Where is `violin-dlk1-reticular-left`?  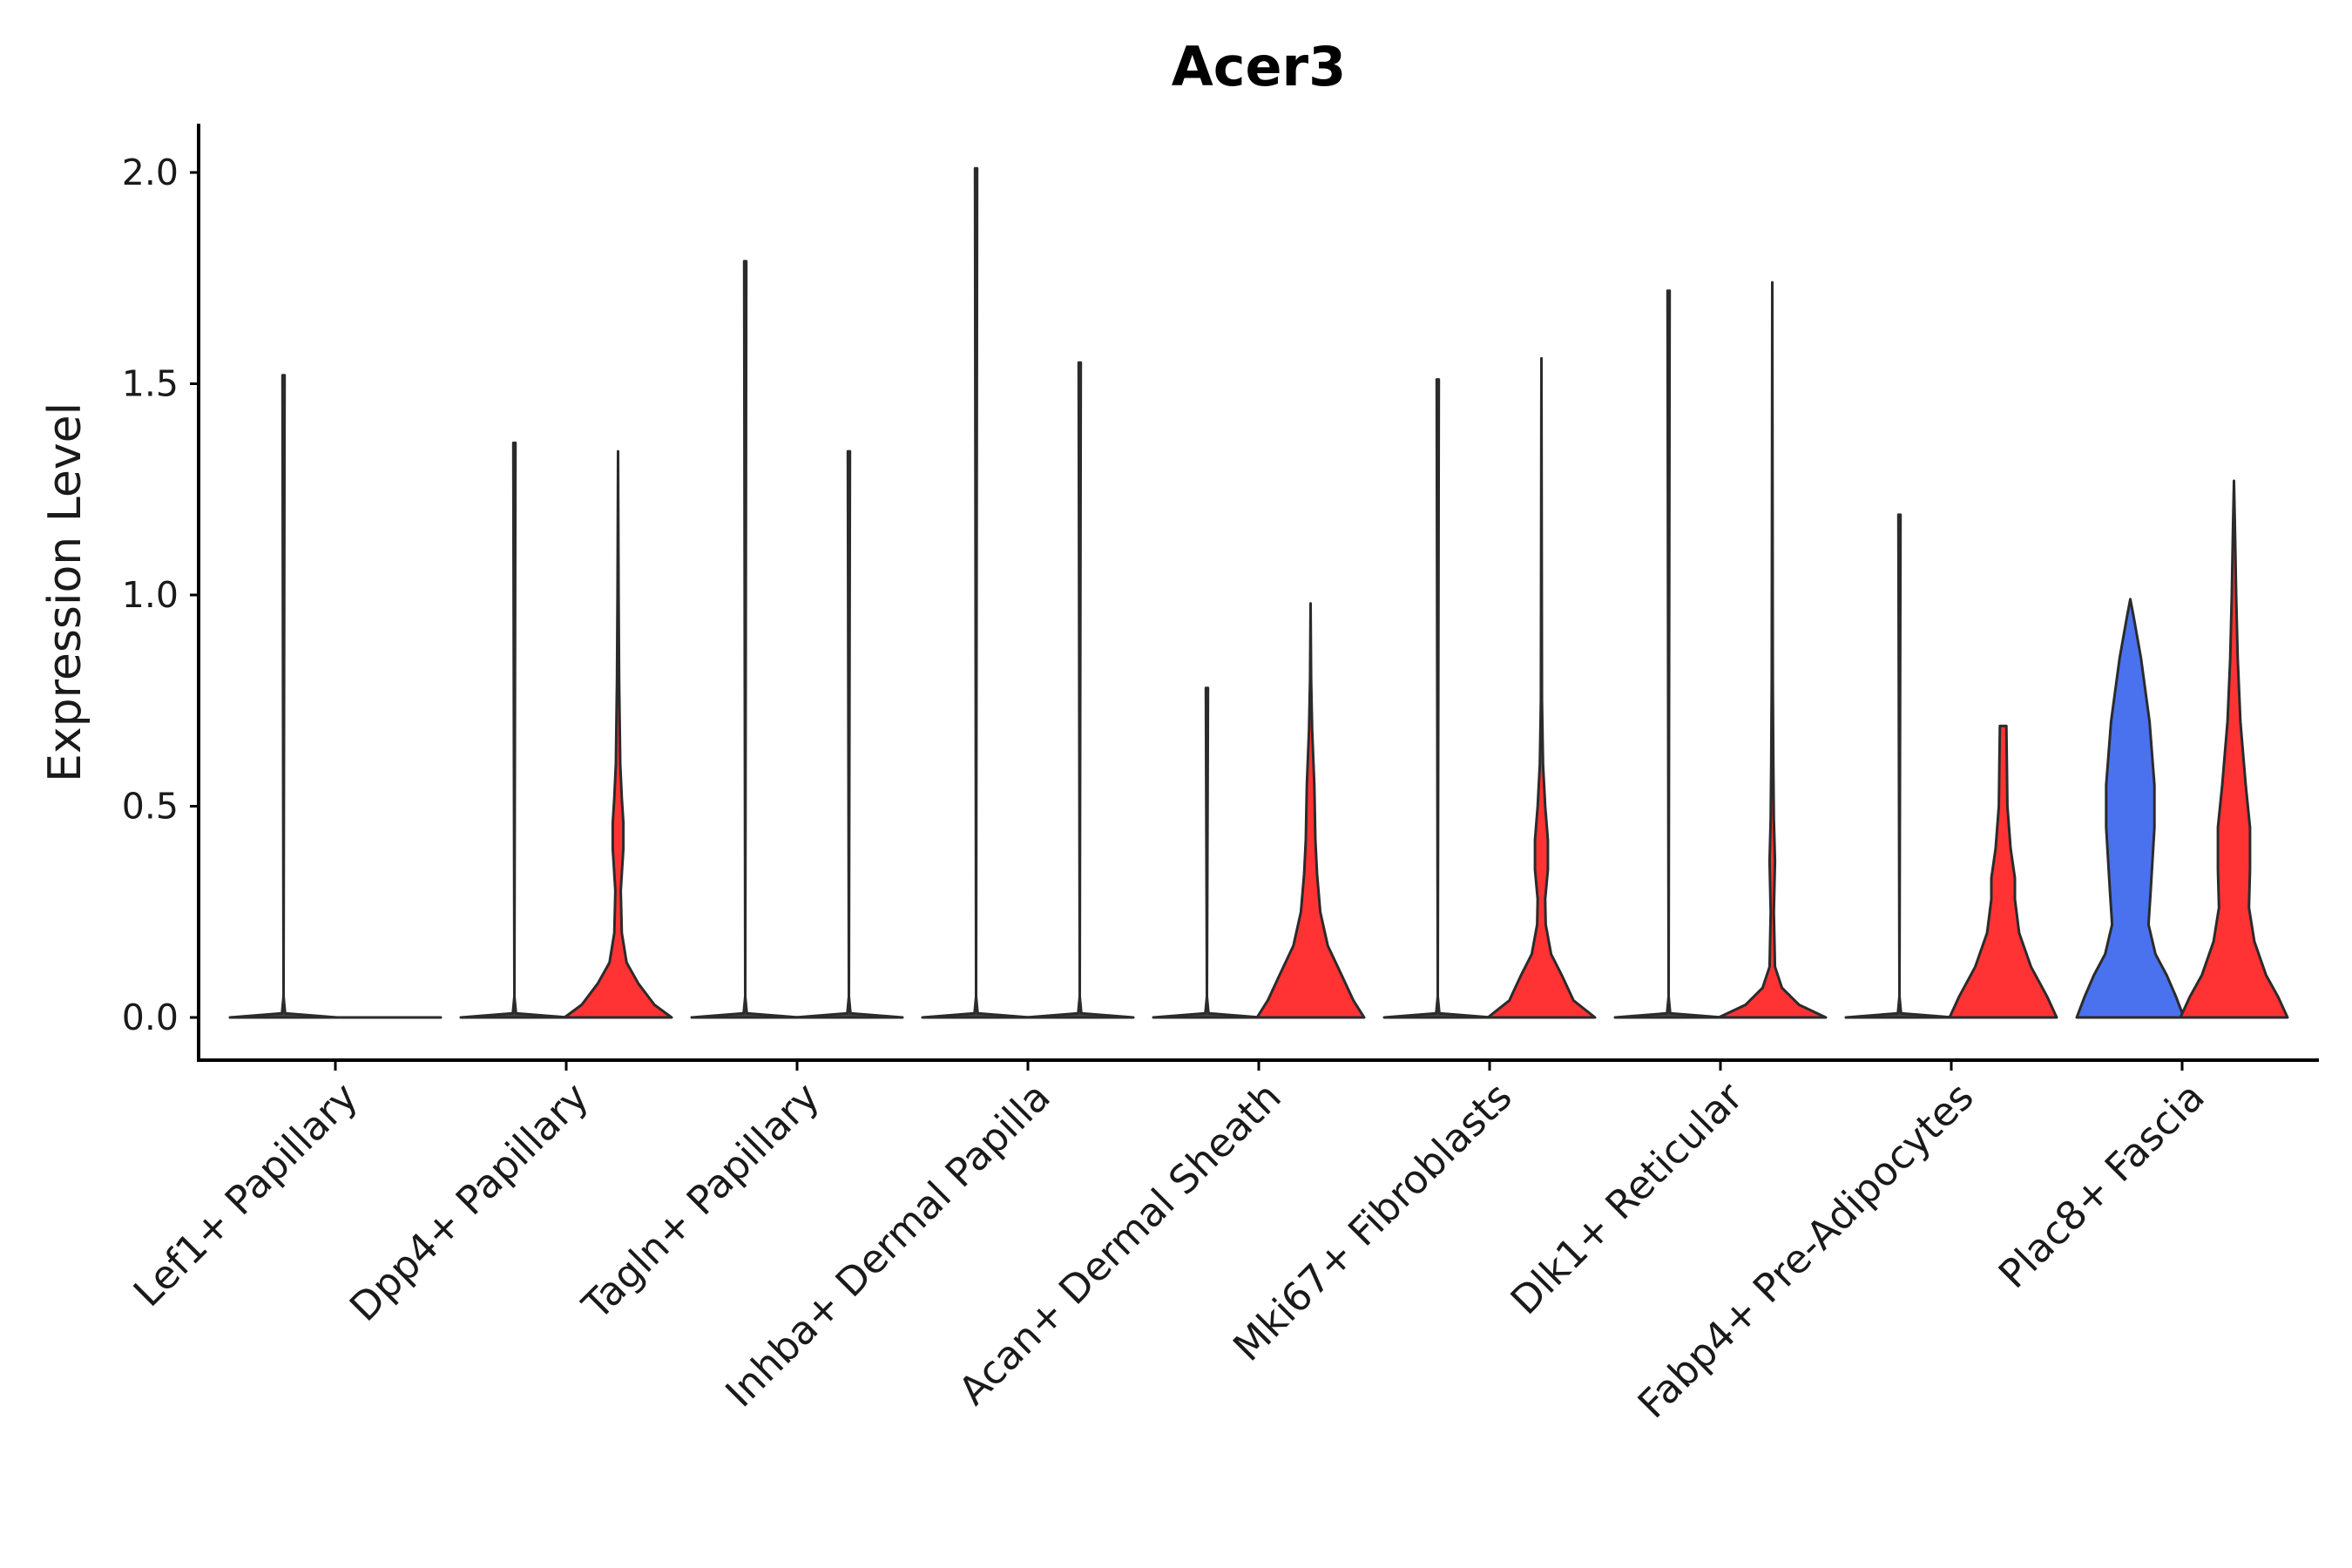
violin-dlk1-reticular-left is located at coordinates (1668, 654).